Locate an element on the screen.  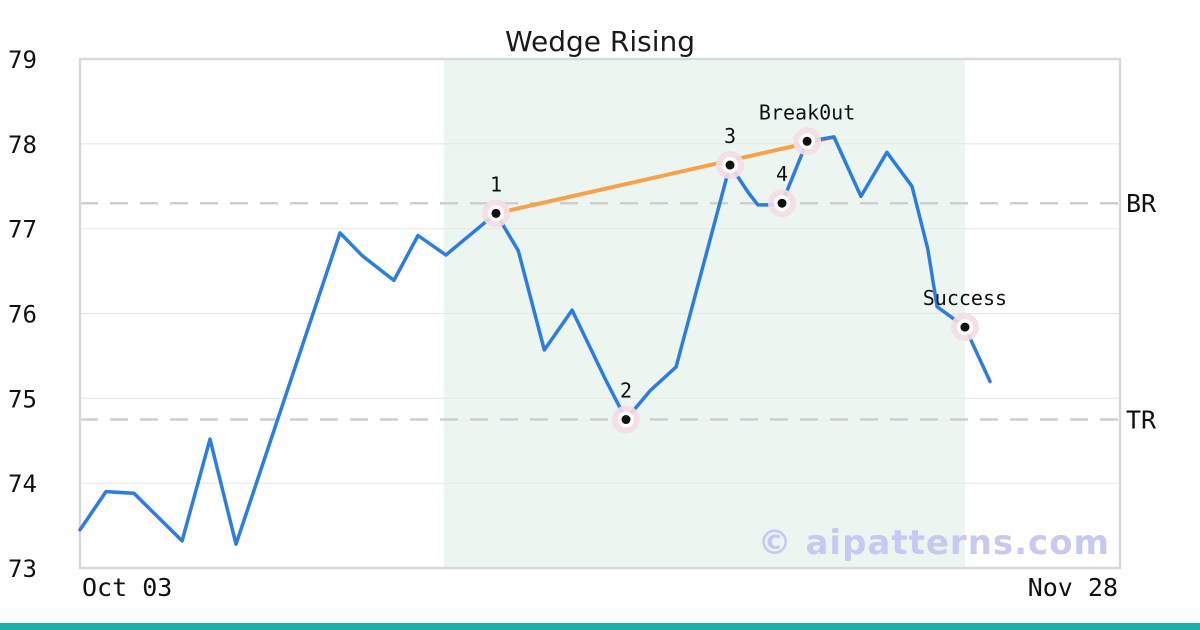
footer-bar is located at coordinates (600, 626).